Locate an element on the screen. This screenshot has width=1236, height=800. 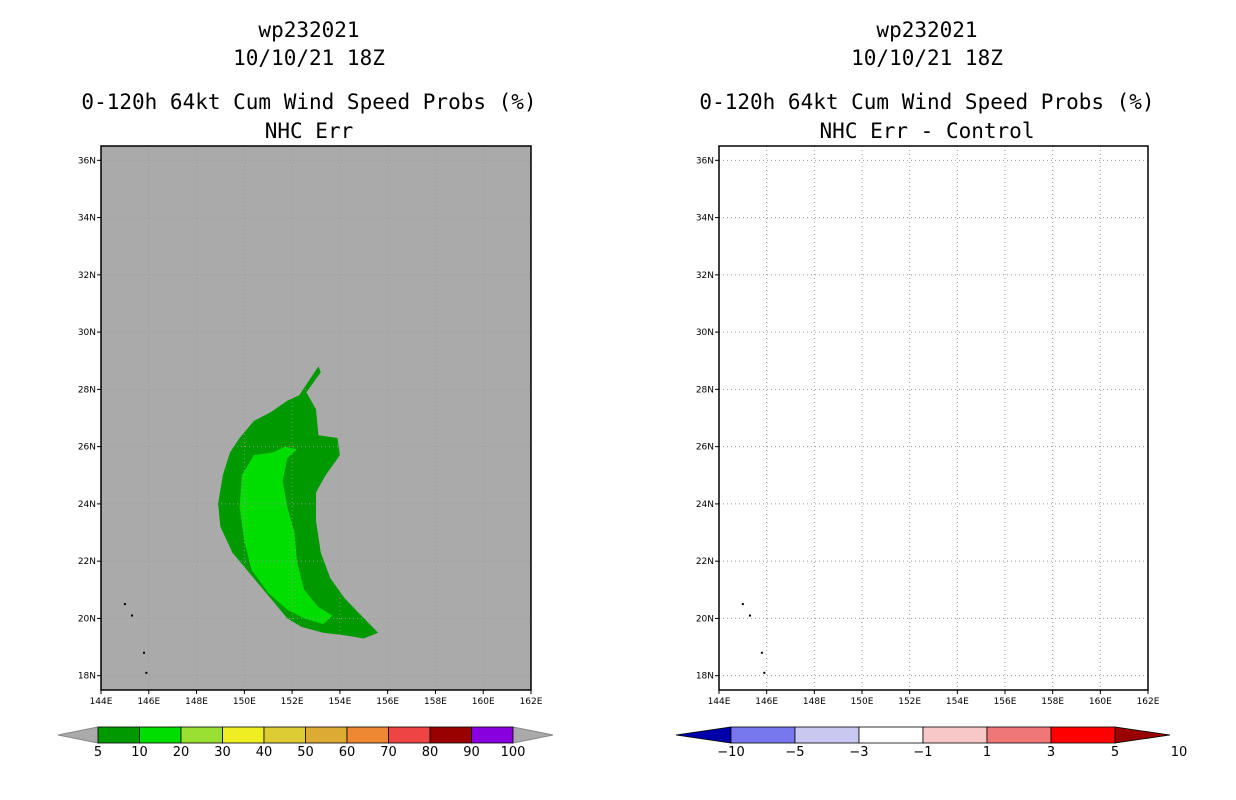
colorbar-label: 60 is located at coordinates (347, 752).